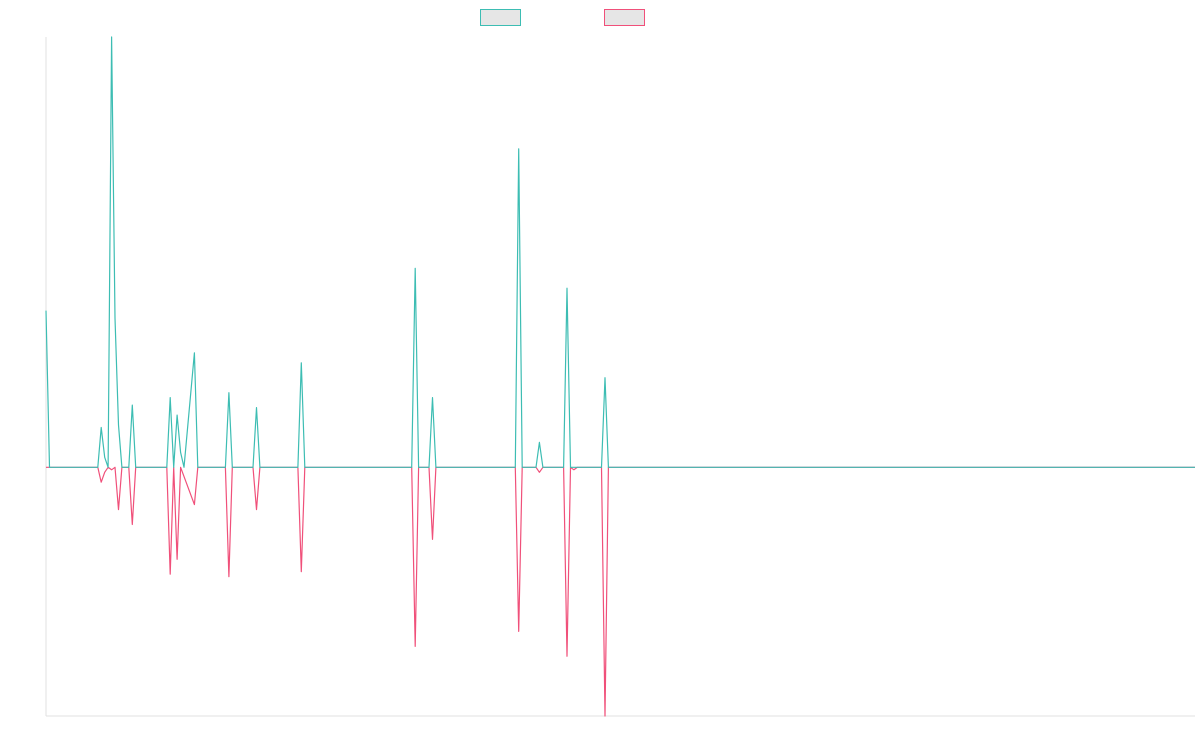 The image size is (1200, 750). I want to click on legend-swatch-a, so click(500, 17).